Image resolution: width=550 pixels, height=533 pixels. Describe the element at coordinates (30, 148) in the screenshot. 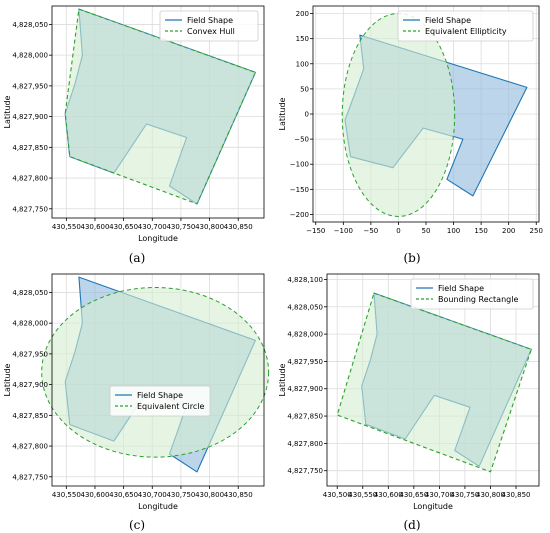

I see `chart-a-ytick-label-2: 4,827,850` at that location.